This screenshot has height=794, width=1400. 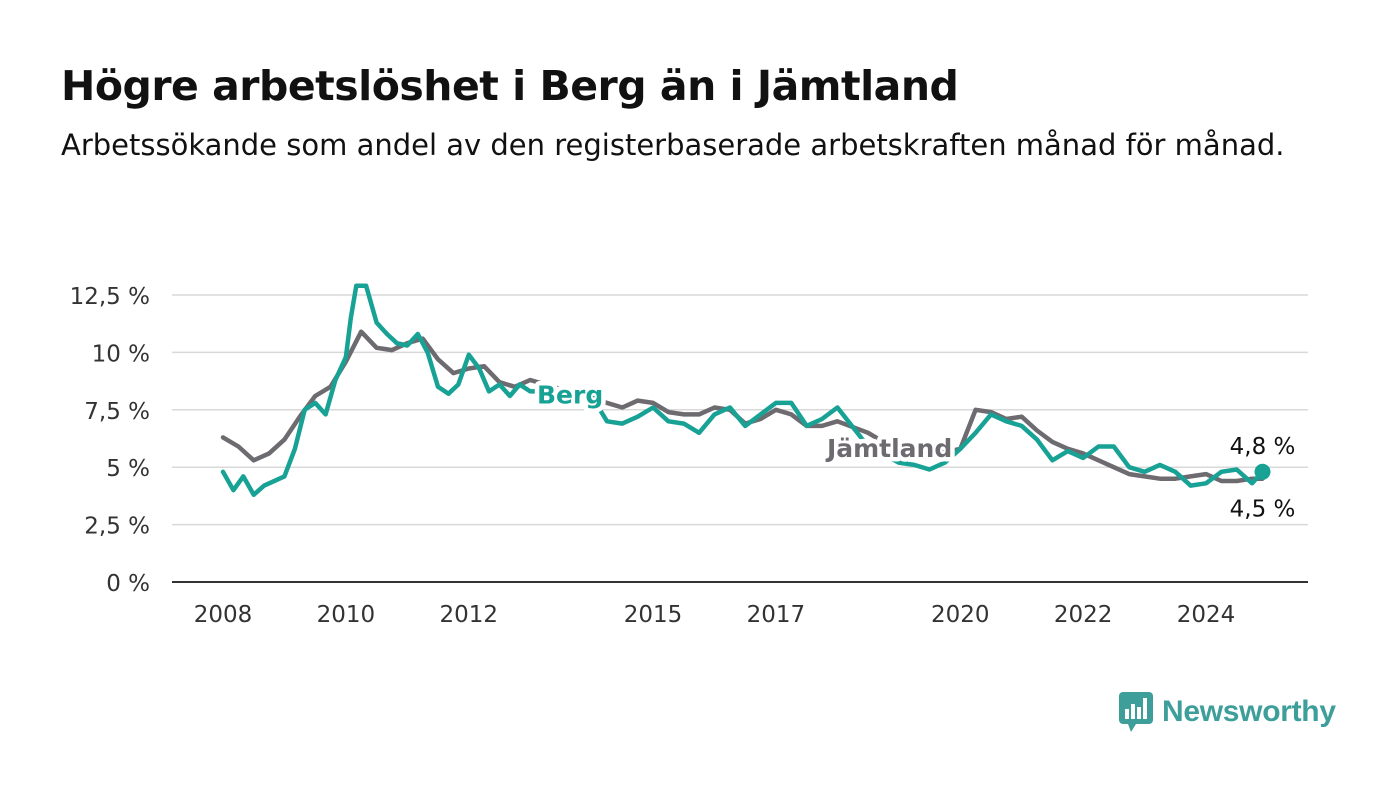 What do you see at coordinates (110, 297) in the screenshot?
I see `y-tick-label: 12,5 %` at bounding box center [110, 297].